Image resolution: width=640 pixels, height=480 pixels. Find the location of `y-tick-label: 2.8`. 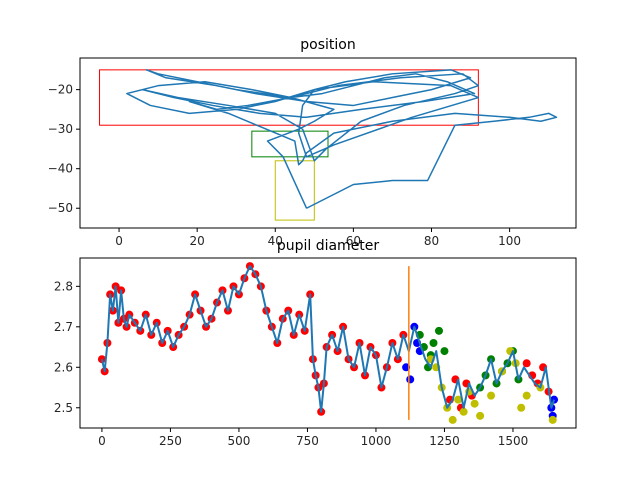

y-tick-label: 2.8 is located at coordinates (63, 286).